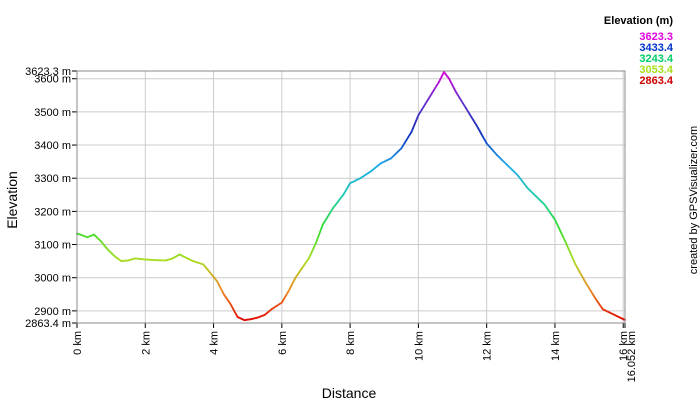 Image resolution: width=700 pixels, height=400 pixels. What do you see at coordinates (283, 343) in the screenshot?
I see `x-tick-label: 6 km` at bounding box center [283, 343].